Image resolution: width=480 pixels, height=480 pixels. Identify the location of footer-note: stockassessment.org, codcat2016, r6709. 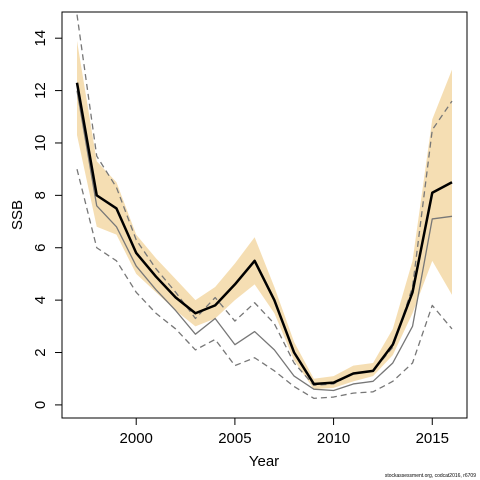
(430, 476).